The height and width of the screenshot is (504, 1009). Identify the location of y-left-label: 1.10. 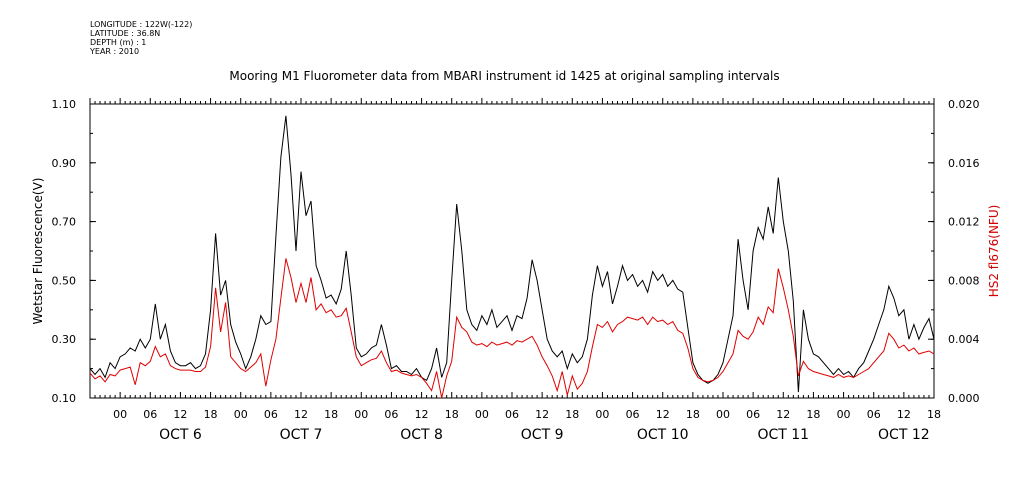
(64, 104).